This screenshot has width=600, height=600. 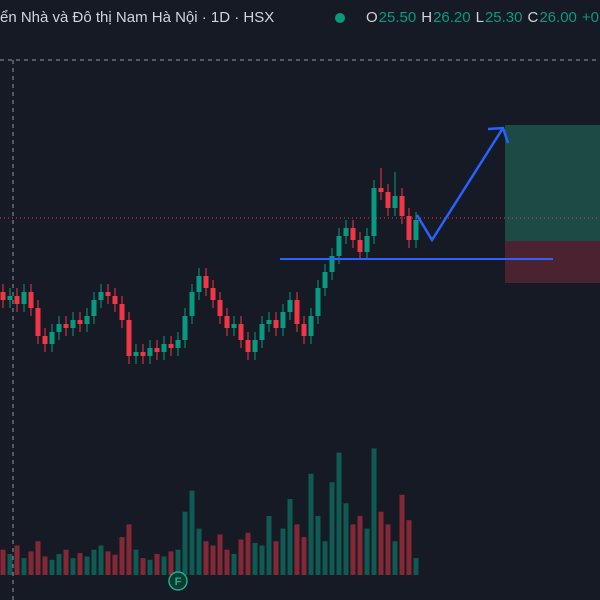 I want to click on ohlc-label: O, so click(x=372, y=17).